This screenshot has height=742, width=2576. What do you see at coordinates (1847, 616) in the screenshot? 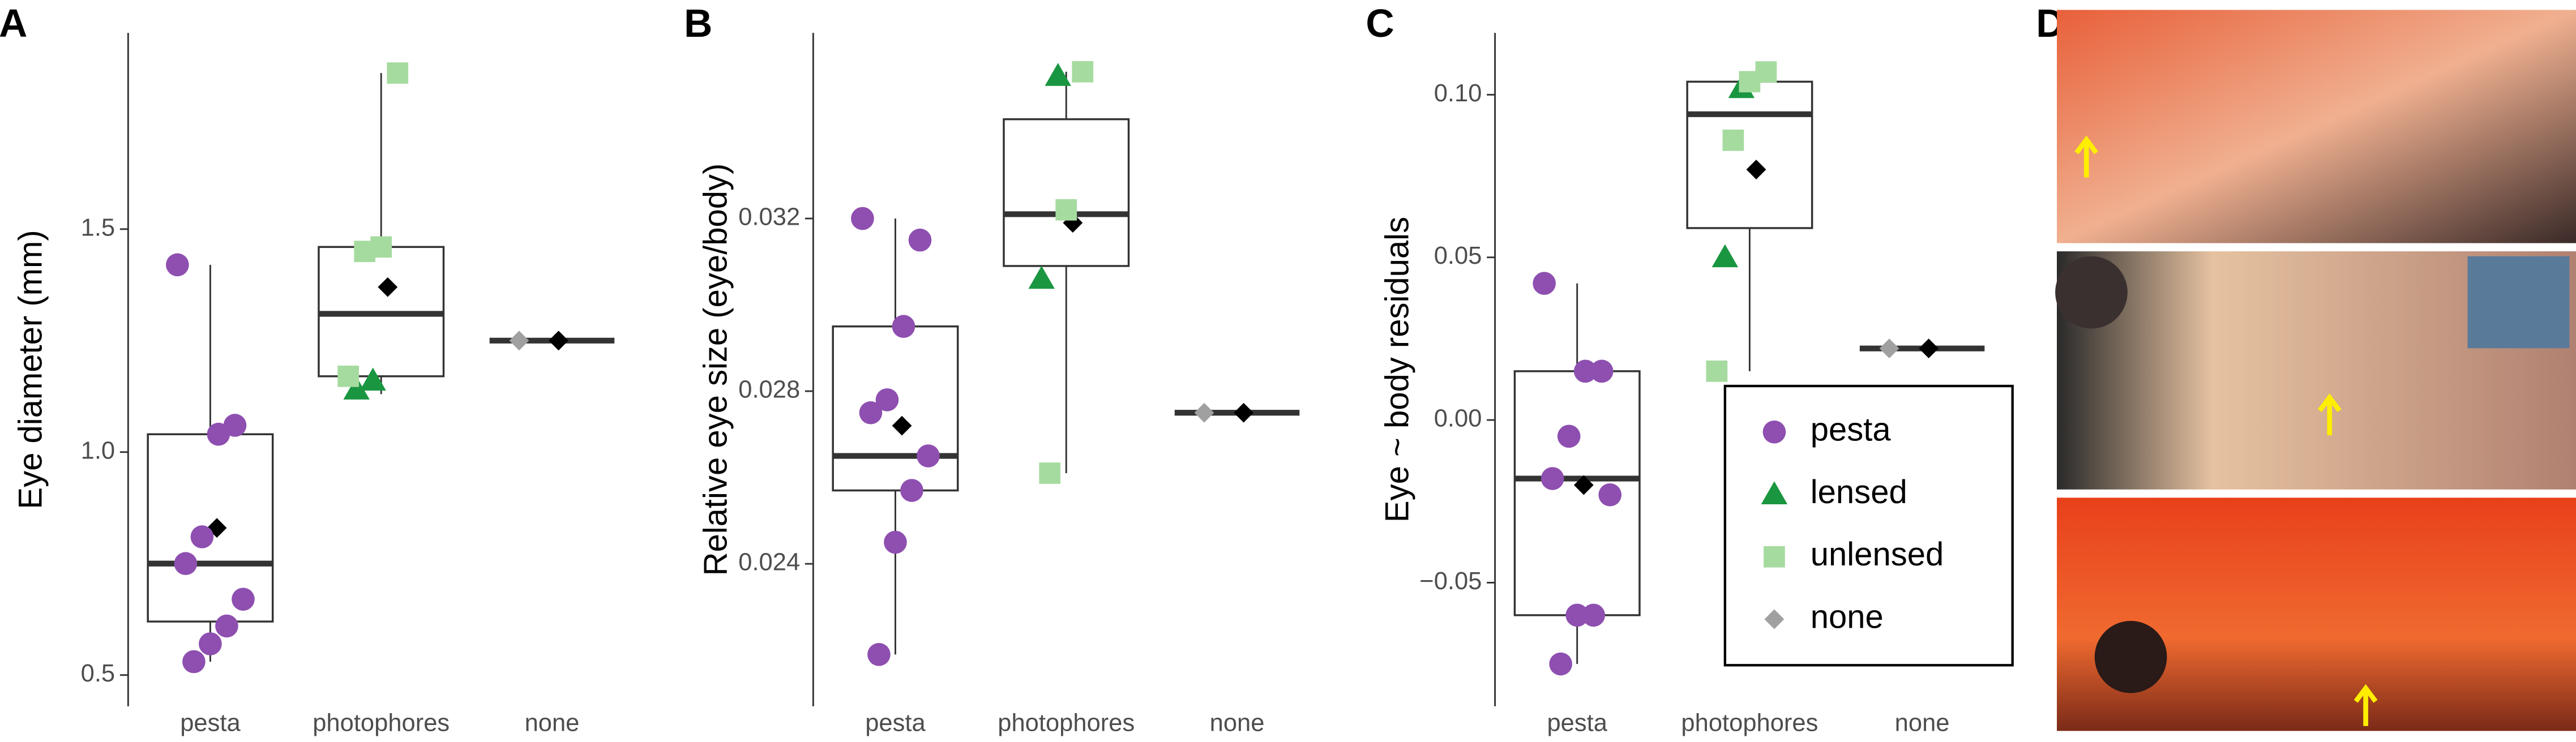
I see `legend-label: none` at bounding box center [1847, 616].